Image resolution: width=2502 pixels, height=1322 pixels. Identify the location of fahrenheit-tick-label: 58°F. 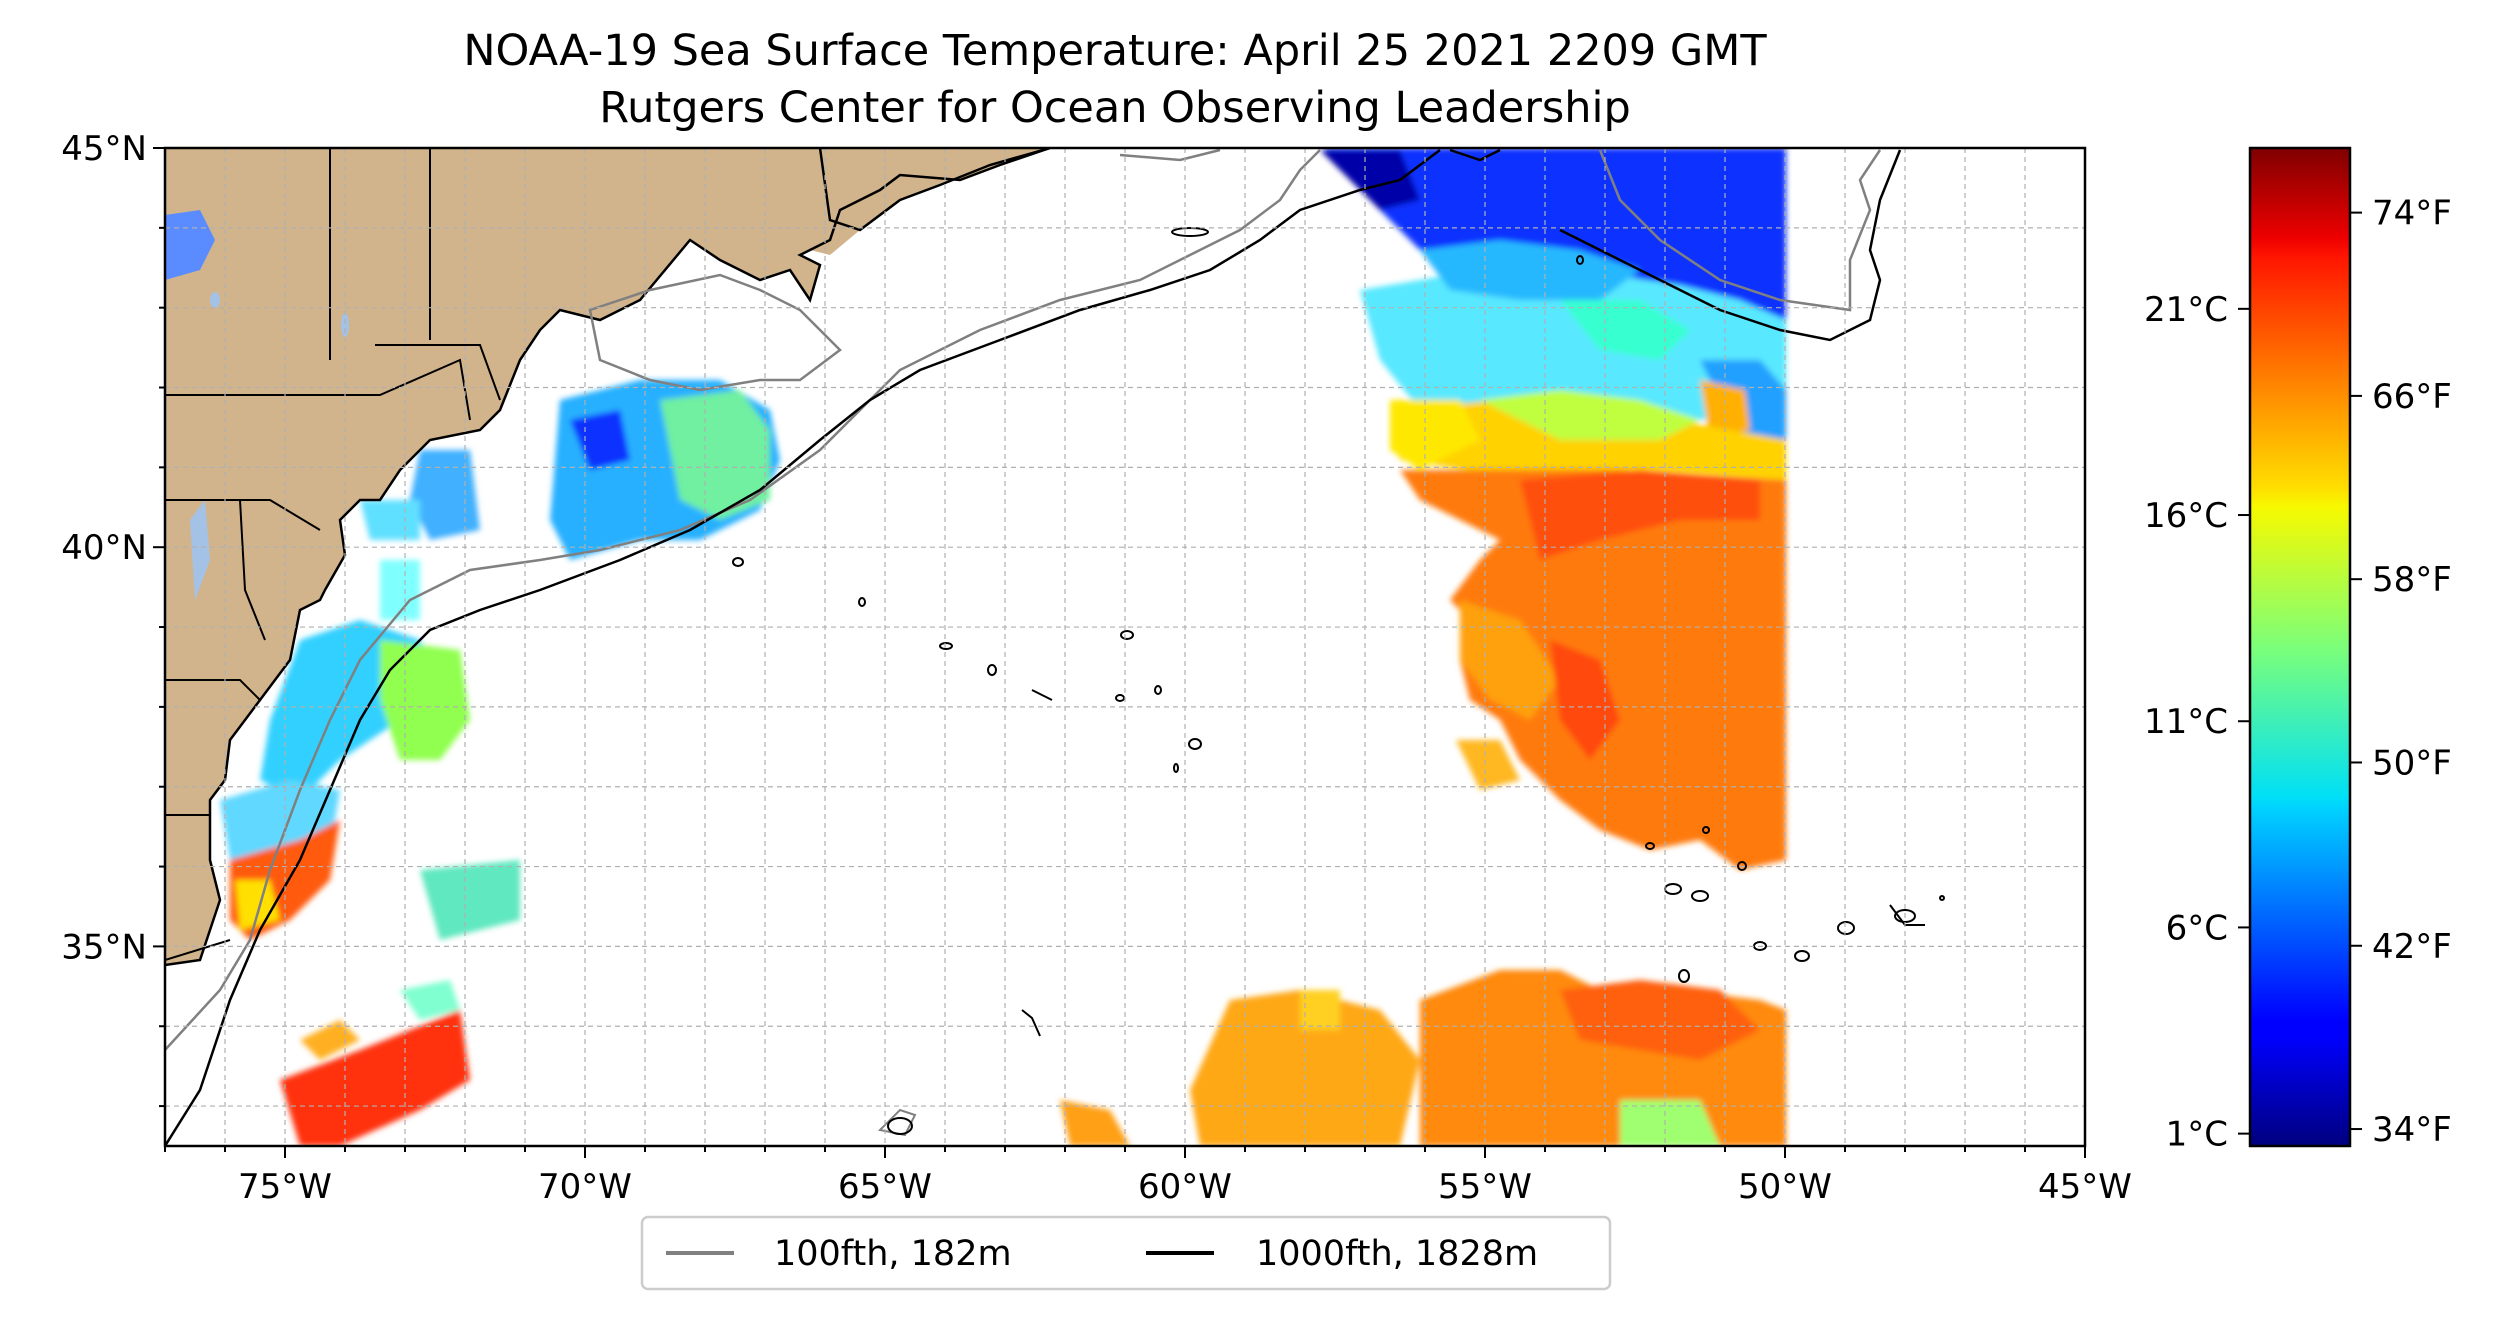
(2412, 580).